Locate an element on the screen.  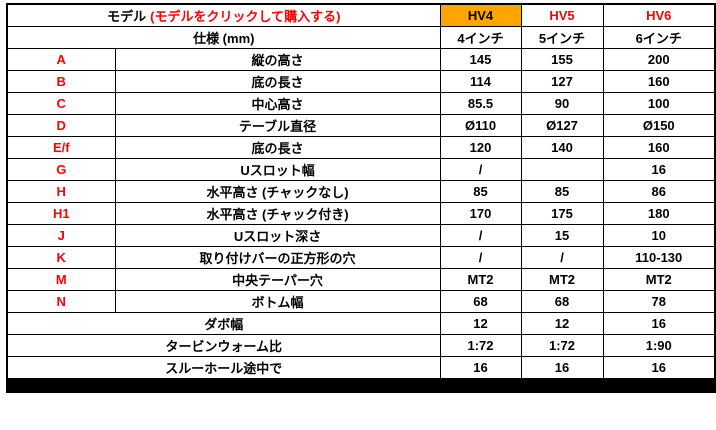
row-value-hv4: 16 is located at coordinates (480, 367).